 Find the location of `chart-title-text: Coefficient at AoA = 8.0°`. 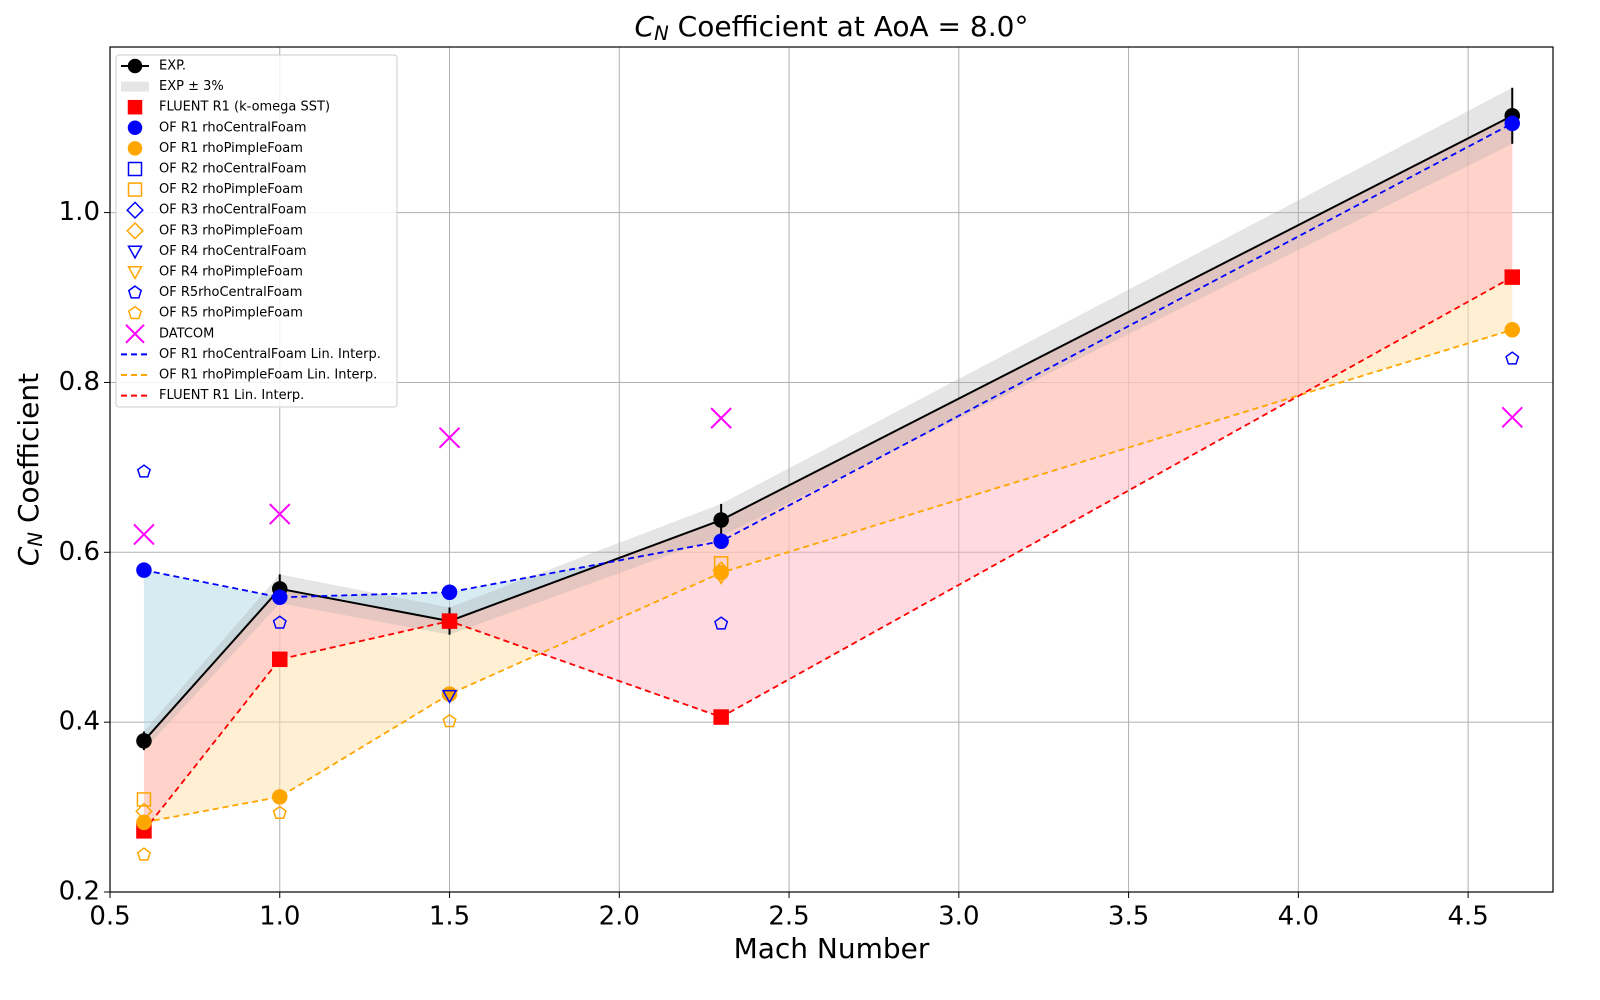

chart-title-text: Coefficient at AoA = 8.0° is located at coordinates (849, 26).